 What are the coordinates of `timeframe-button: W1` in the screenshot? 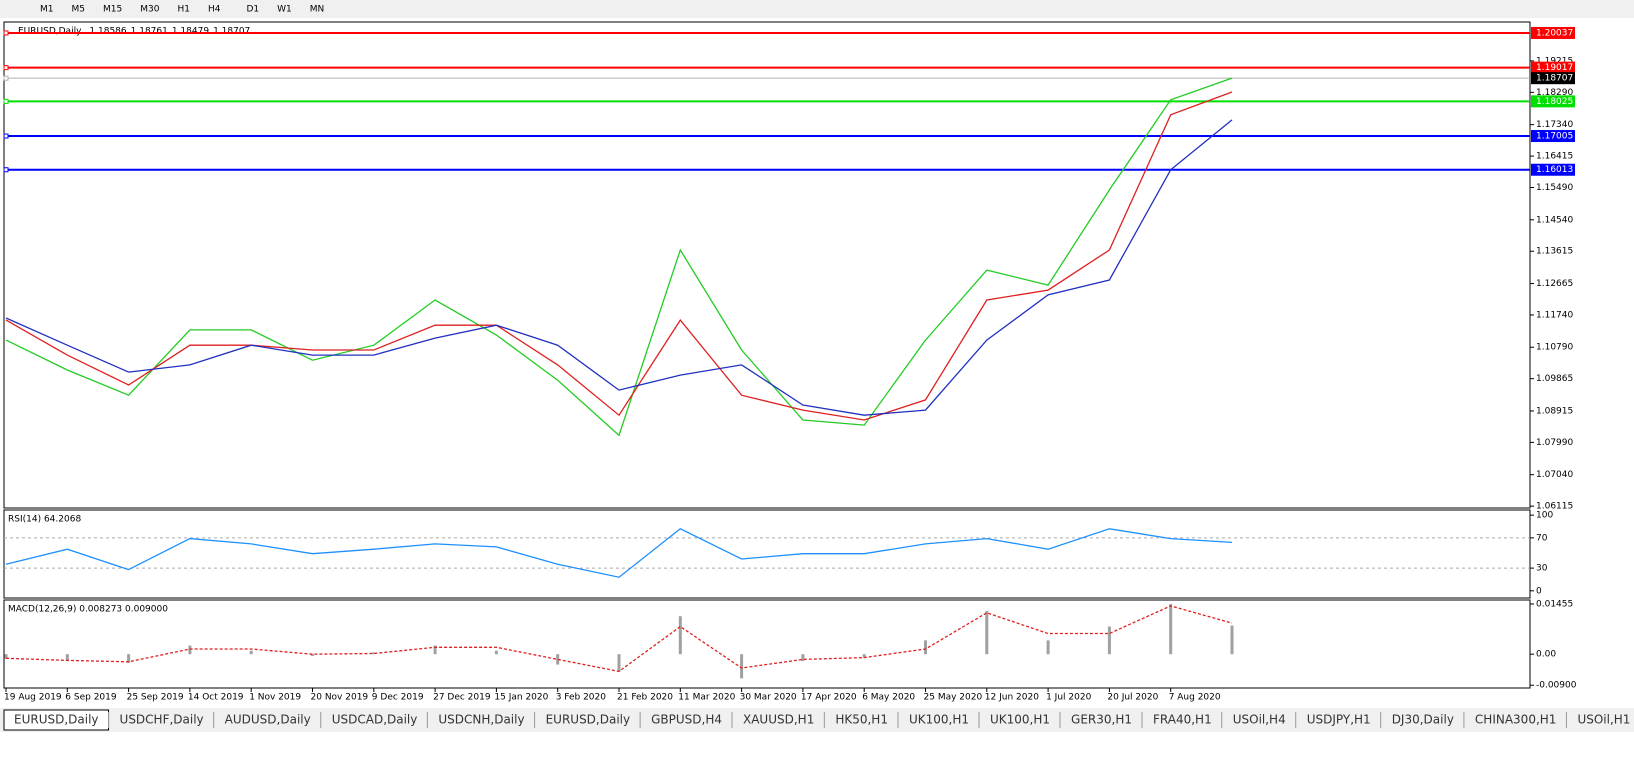 It's located at (284, 10).